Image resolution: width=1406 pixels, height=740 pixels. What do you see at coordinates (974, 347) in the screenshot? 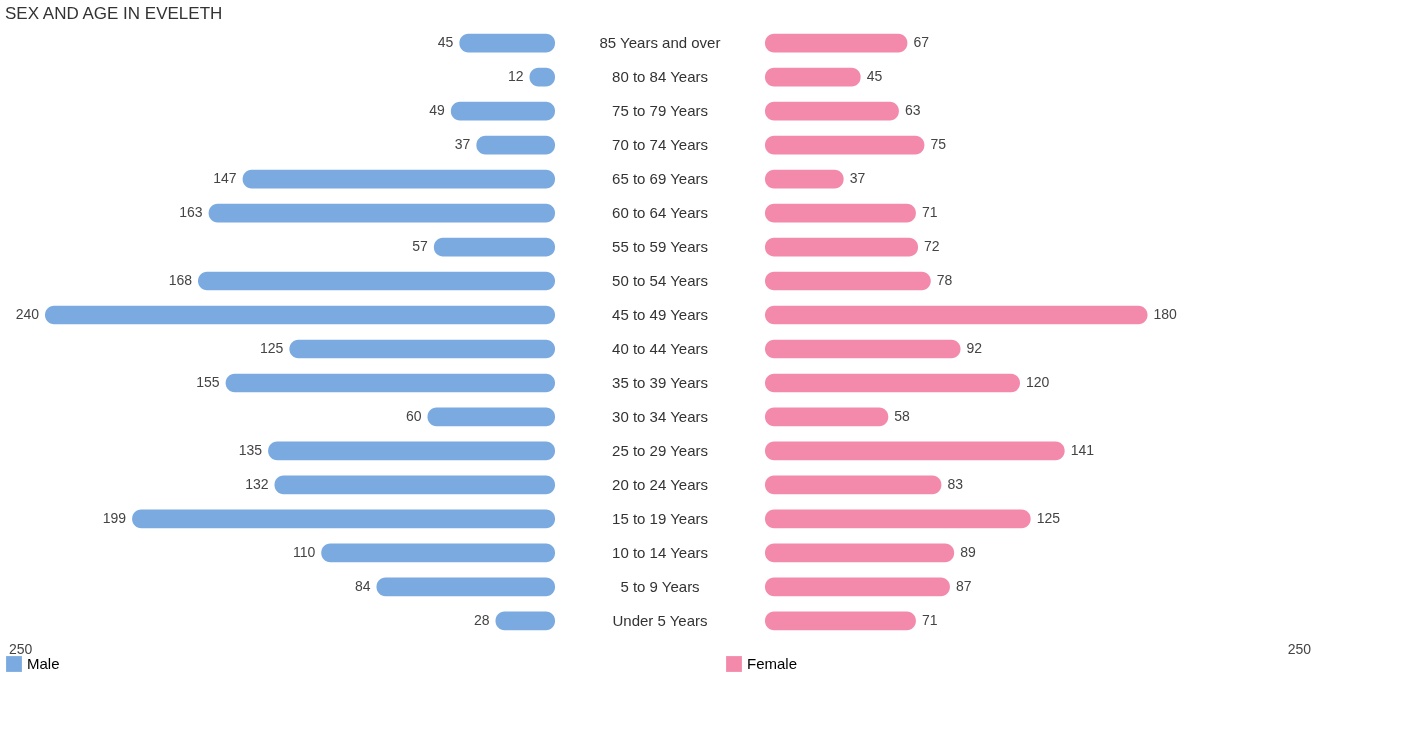
I see `data-label: 92` at bounding box center [974, 347].